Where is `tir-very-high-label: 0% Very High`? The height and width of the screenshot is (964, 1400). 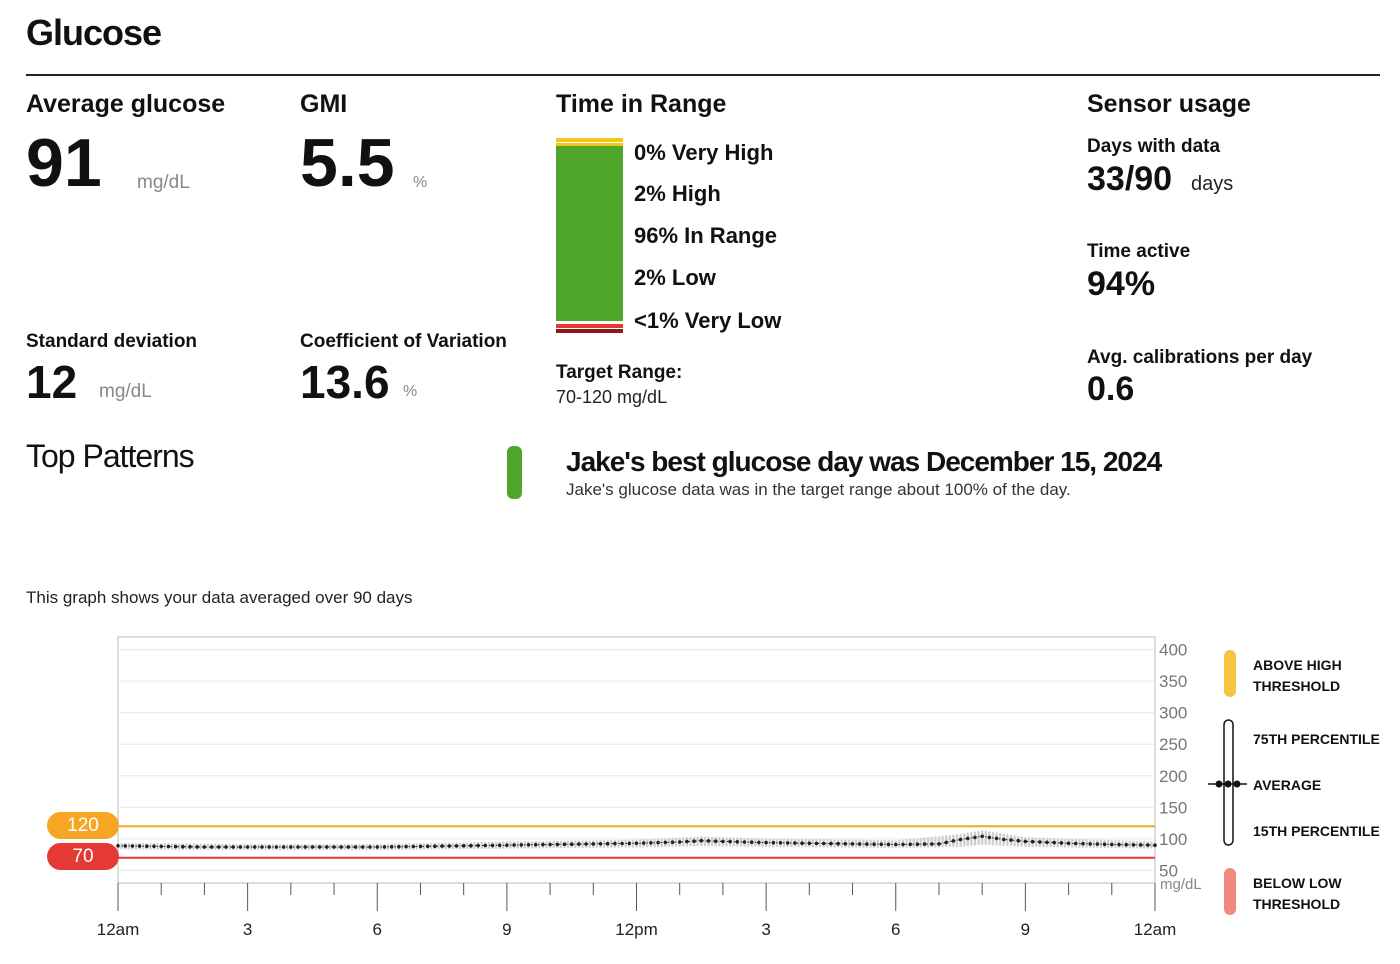 tir-very-high-label: 0% Very High is located at coordinates (704, 152).